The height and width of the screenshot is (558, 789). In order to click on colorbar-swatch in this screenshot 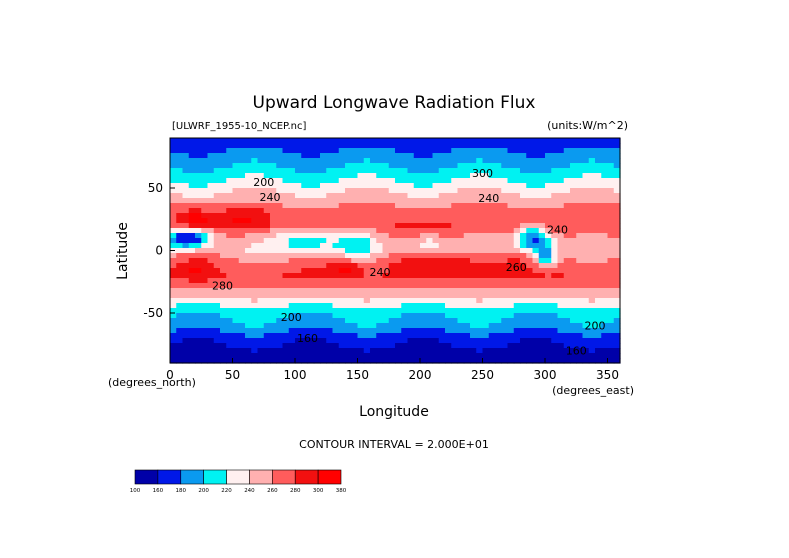, I will do `click(238, 477)`.